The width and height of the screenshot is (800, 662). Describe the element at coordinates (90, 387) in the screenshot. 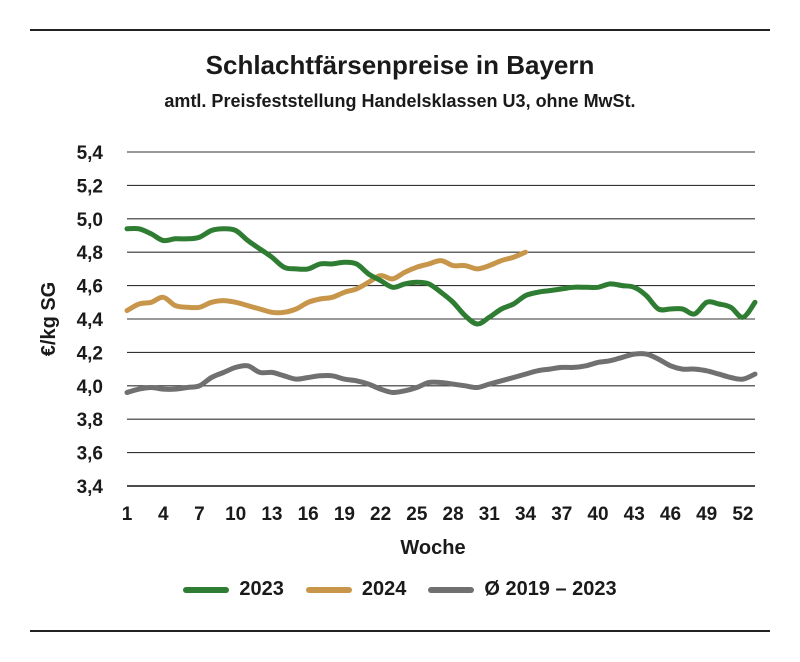

I see `y-tick-label: 4,0` at that location.